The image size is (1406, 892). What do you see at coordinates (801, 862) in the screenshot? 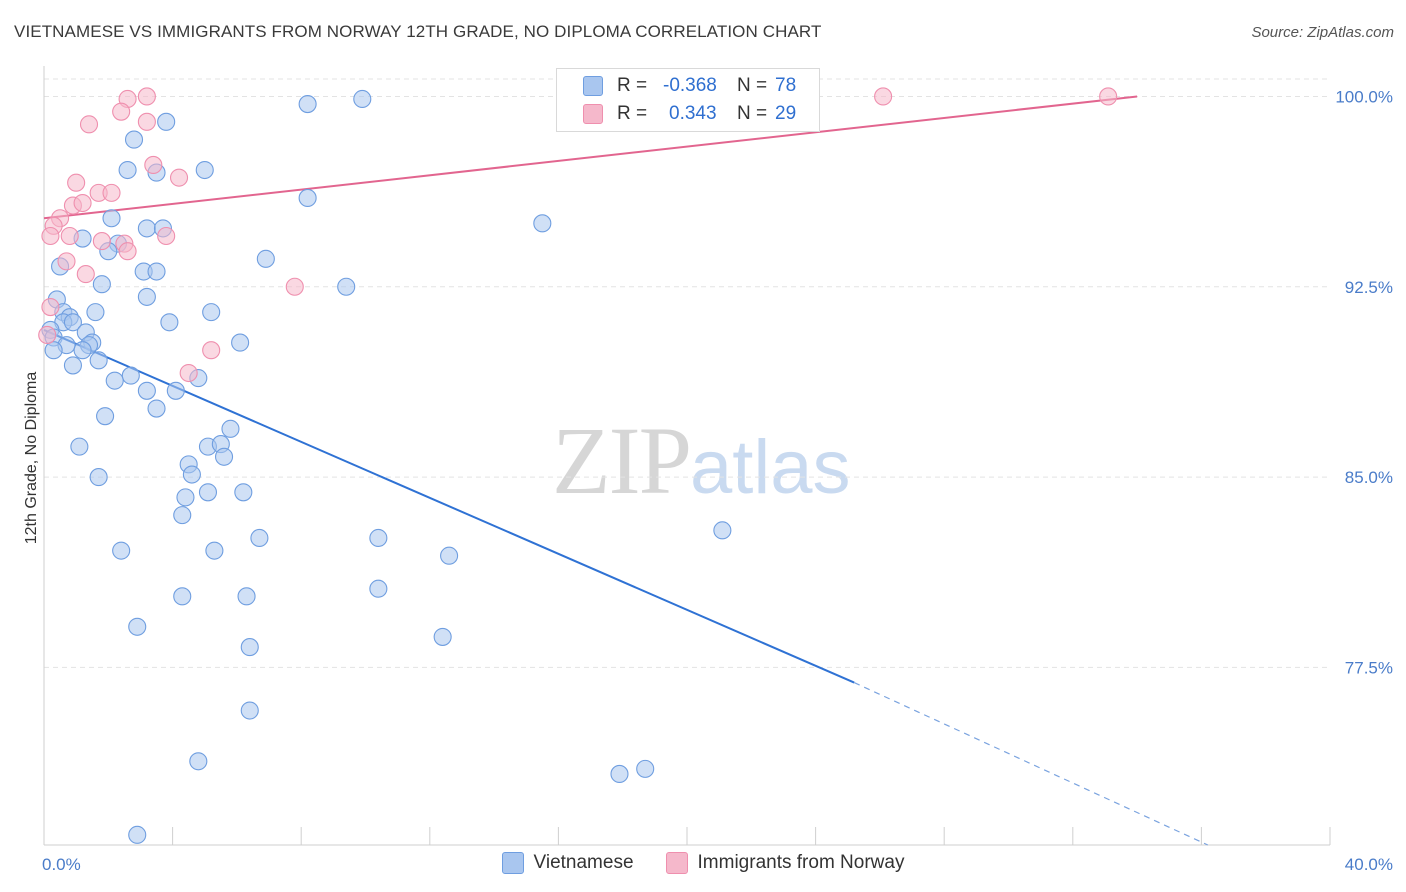
I see `legend-label: Immigrants from Norway` at bounding box center [801, 862].